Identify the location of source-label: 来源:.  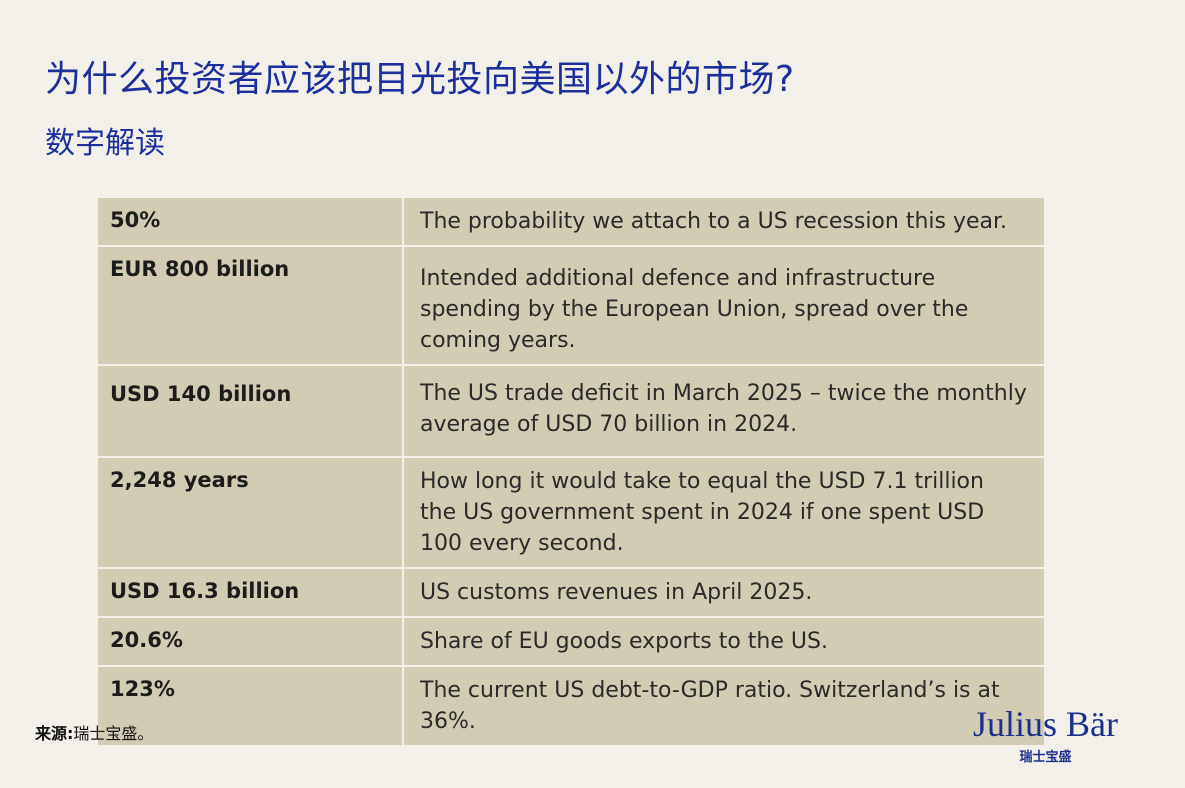
(54, 733).